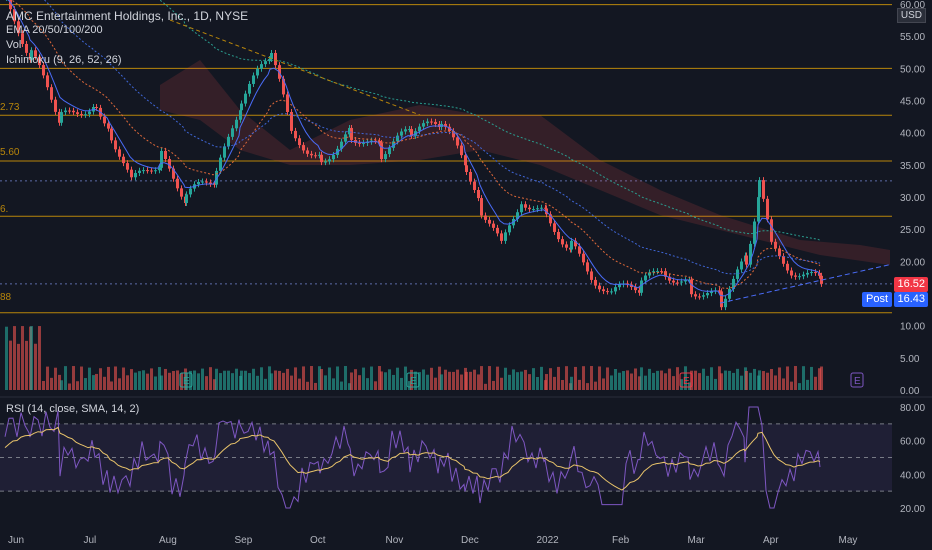 Image resolution: width=932 pixels, height=550 pixels. Describe the element at coordinates (548, 540) in the screenshot. I see `time-axis-tick: 2022` at that location.